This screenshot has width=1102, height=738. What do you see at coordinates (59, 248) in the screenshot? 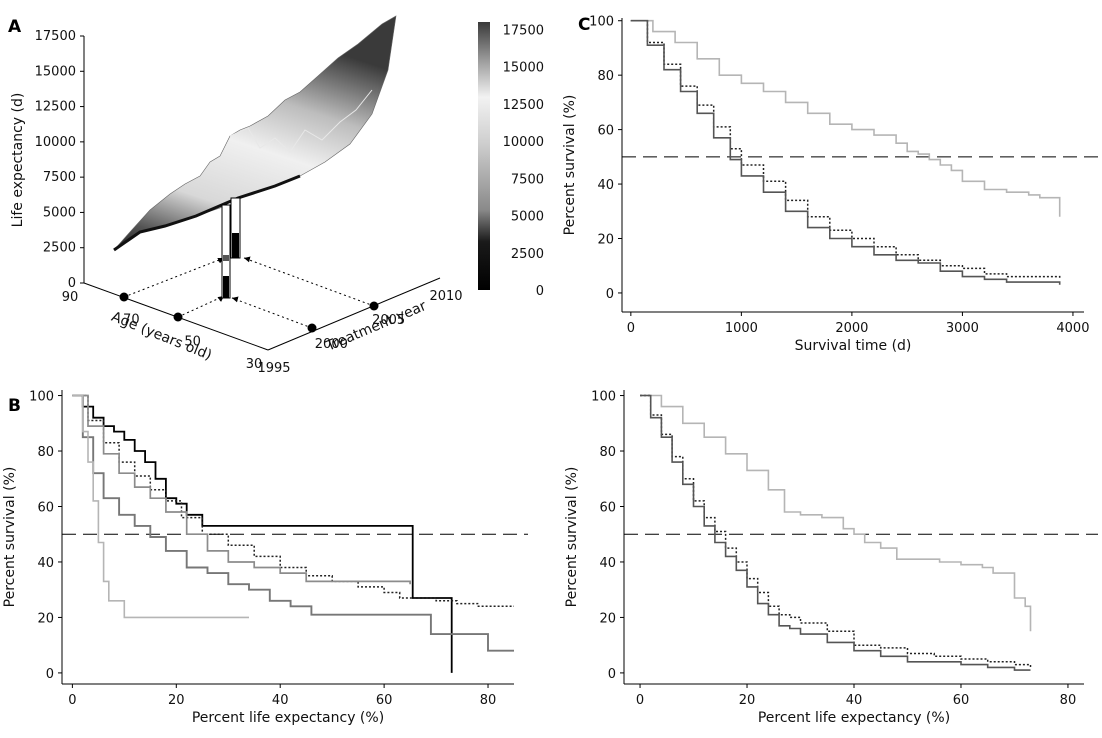
I see `panel-a-ytick-label-1: 2500` at bounding box center [59, 248].